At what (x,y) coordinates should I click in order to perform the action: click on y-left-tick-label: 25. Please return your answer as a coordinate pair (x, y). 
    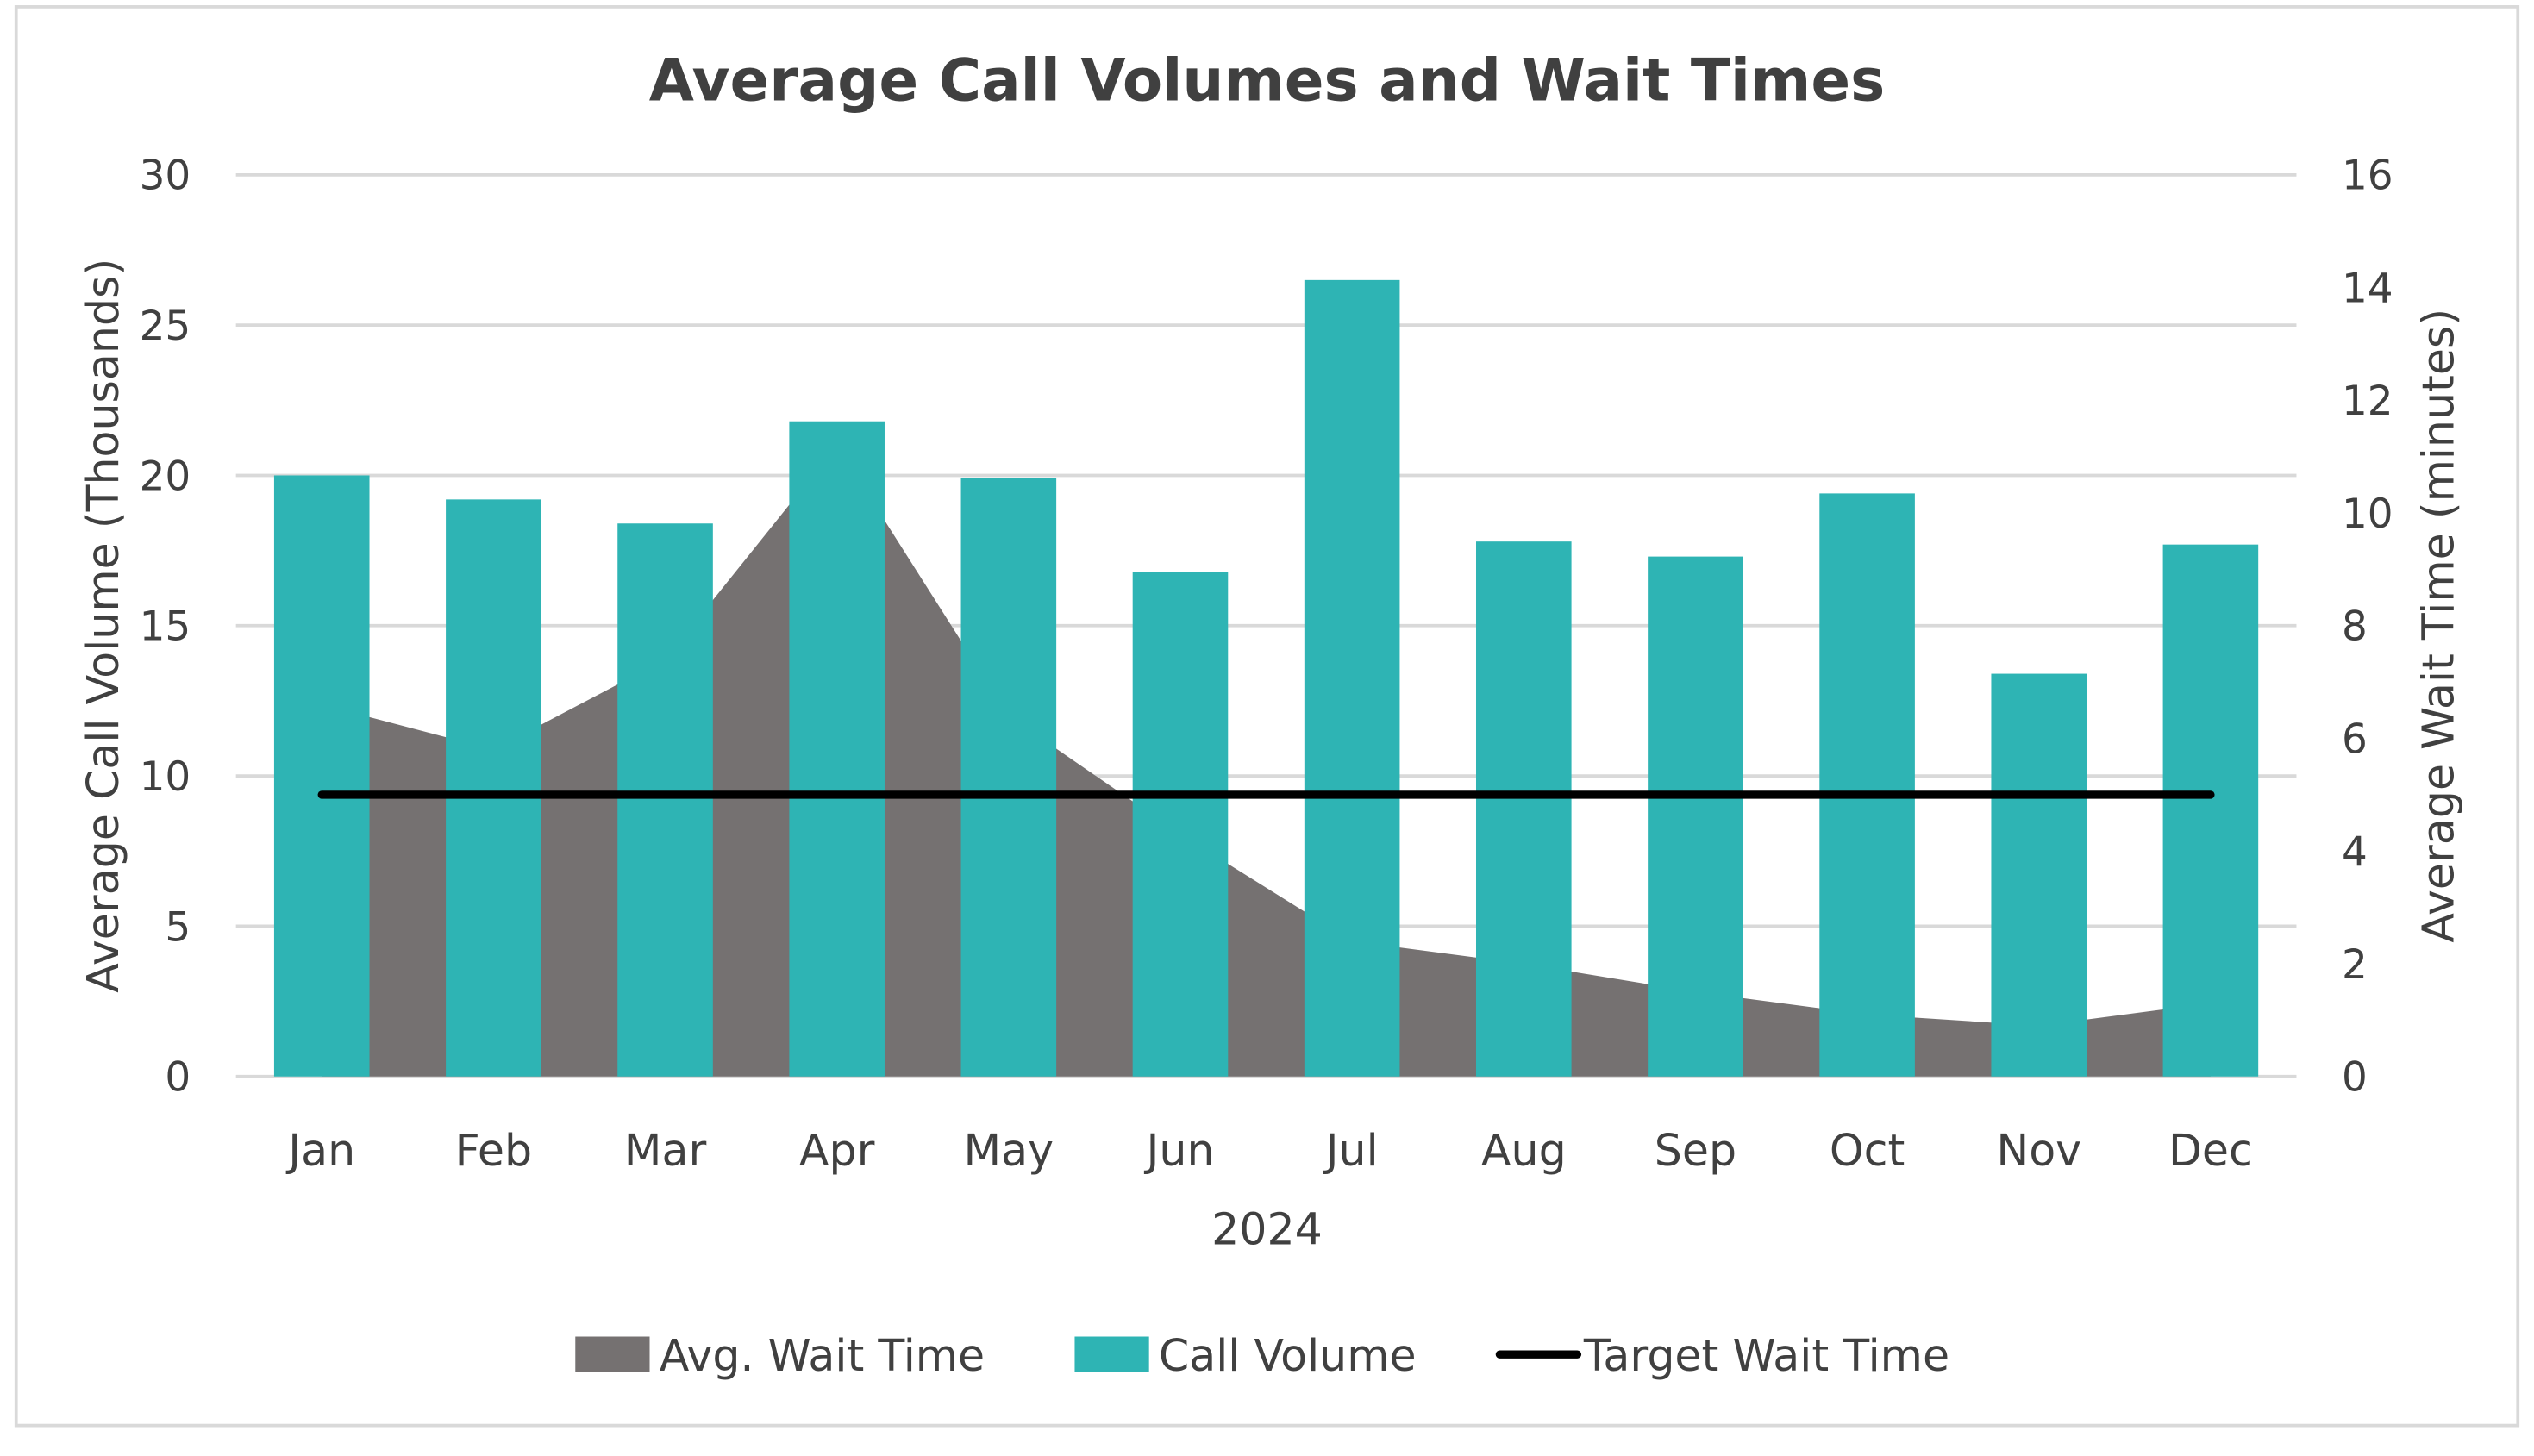
    Looking at the image, I should click on (165, 327).